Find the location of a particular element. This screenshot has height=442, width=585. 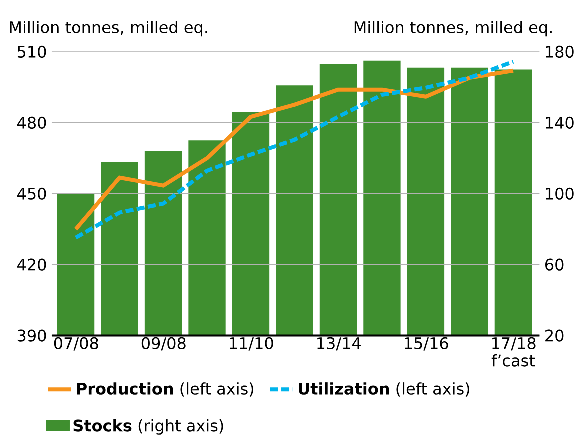

y2-tick-label: 60 is located at coordinates (555, 264).